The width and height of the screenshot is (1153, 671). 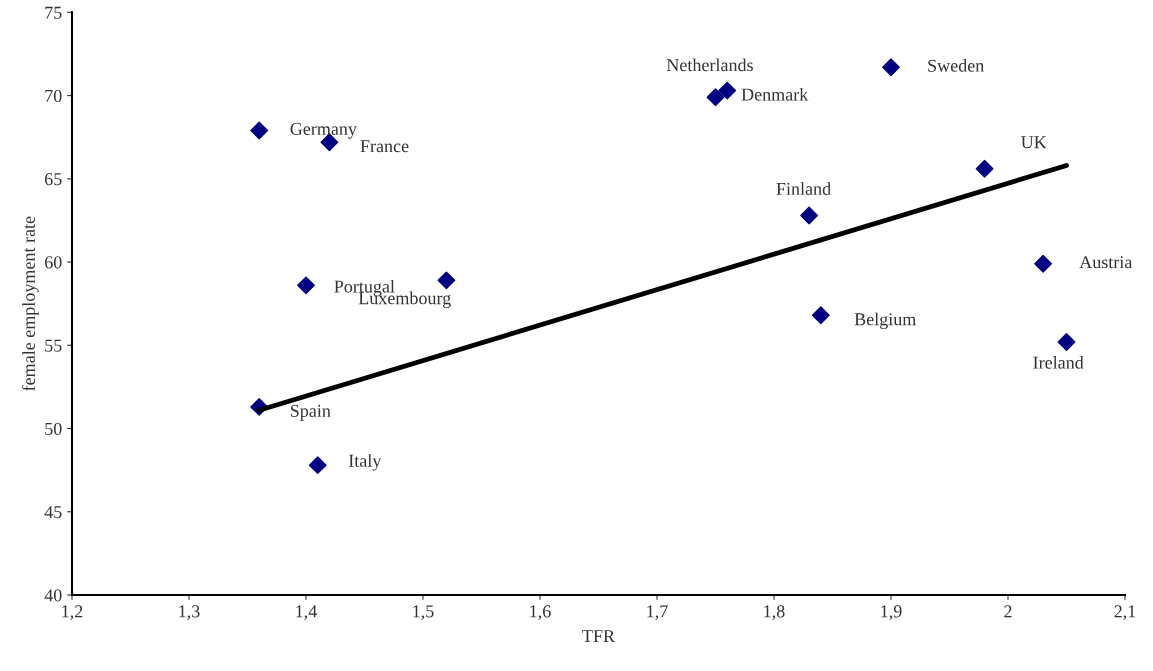 I want to click on annotation: Netherlands, so click(x=709, y=65).